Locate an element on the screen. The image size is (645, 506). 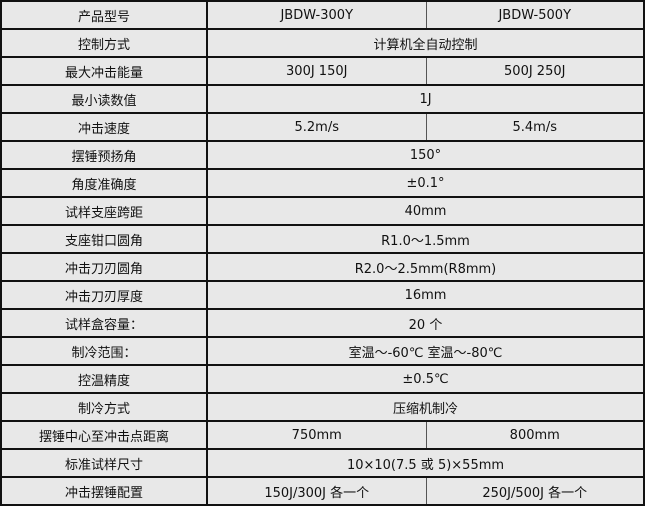
value-300y: JBDW-300Y is located at coordinates (316, 15).